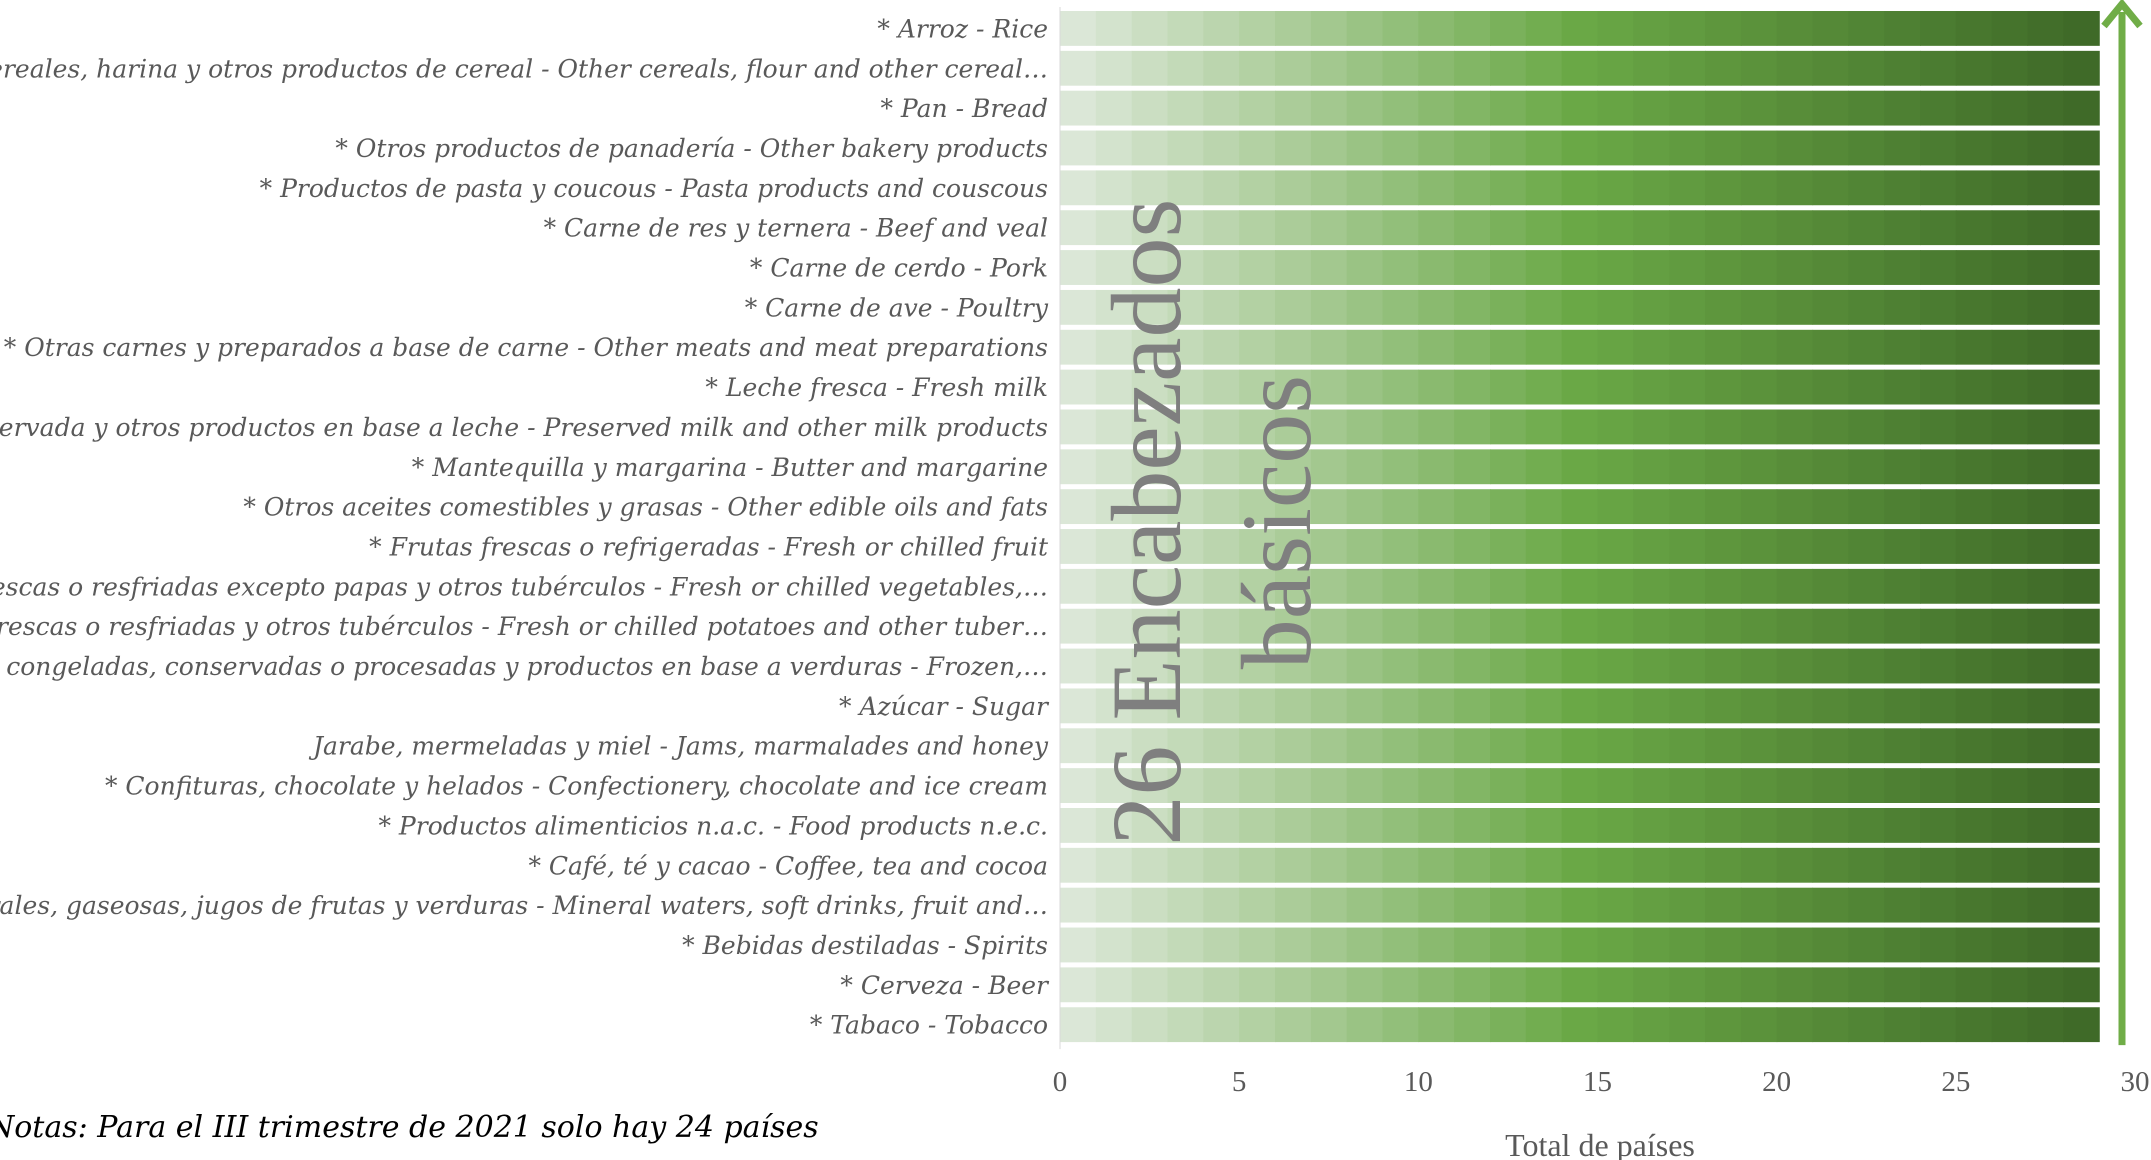 The height and width of the screenshot is (1160, 2151). What do you see at coordinates (944, 706) in the screenshot?
I see `category-label: * Azúcar - Sugar` at bounding box center [944, 706].